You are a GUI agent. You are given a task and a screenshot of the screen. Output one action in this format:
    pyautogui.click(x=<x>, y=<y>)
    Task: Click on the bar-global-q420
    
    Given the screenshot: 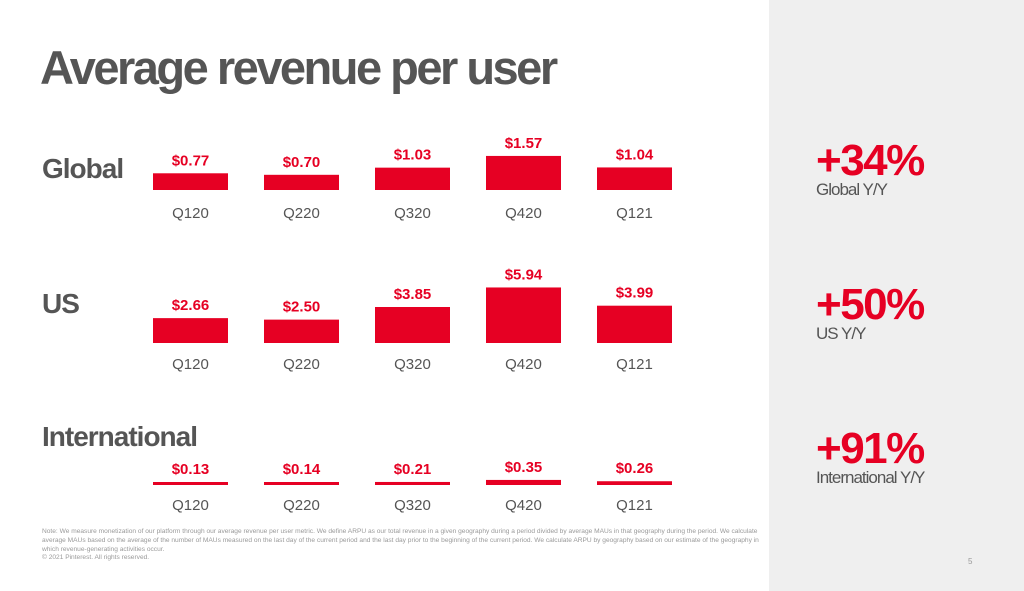 What is the action you would take?
    pyautogui.click(x=523, y=172)
    